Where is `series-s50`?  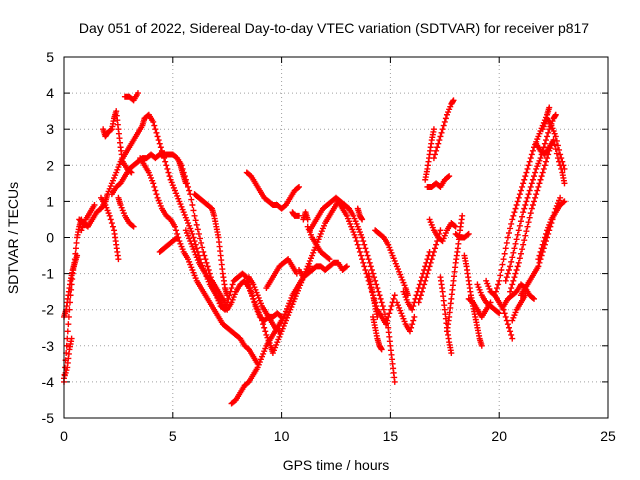 series-s50 is located at coordinates (519, 295).